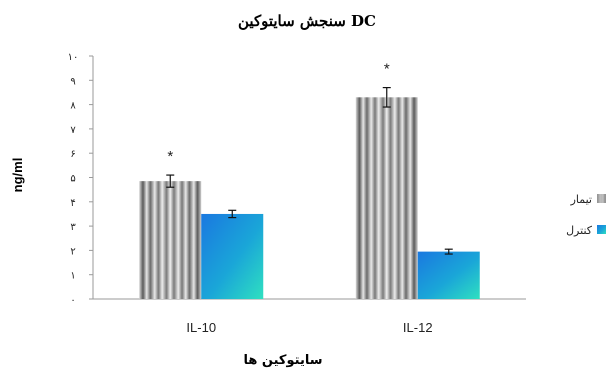 This screenshot has height=370, width=615. Describe the element at coordinates (586, 215) in the screenshot. I see `legend: تیمار کنترل` at that location.